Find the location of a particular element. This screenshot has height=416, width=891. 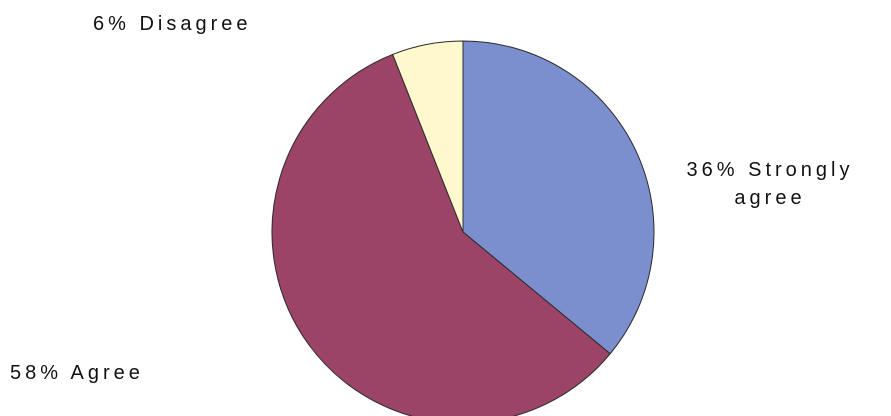

slice-label-strongly-agree: 36% Strongly is located at coordinates (770, 170).